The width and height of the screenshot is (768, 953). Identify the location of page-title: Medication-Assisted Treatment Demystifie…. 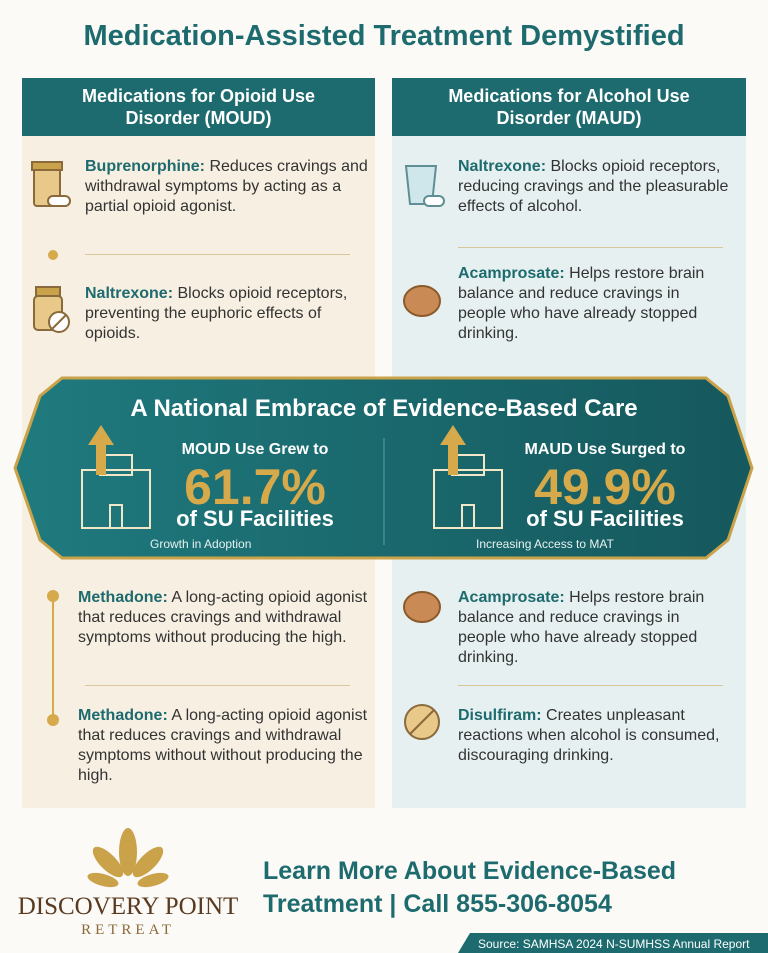
(384, 36).